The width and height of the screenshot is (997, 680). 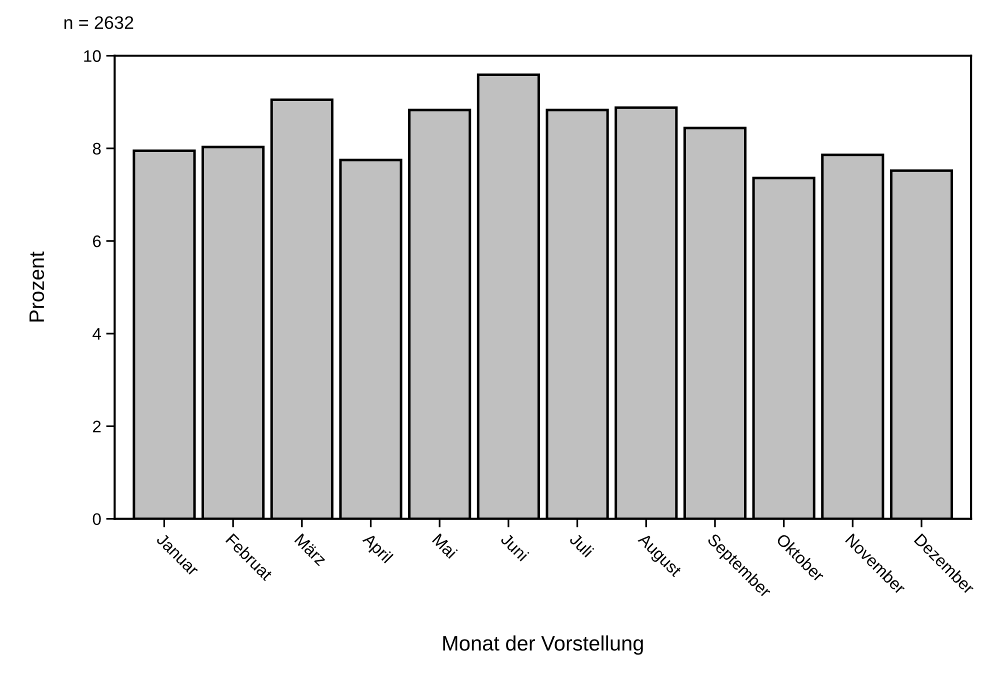 I want to click on y-tick-label: 2, so click(x=97, y=426).